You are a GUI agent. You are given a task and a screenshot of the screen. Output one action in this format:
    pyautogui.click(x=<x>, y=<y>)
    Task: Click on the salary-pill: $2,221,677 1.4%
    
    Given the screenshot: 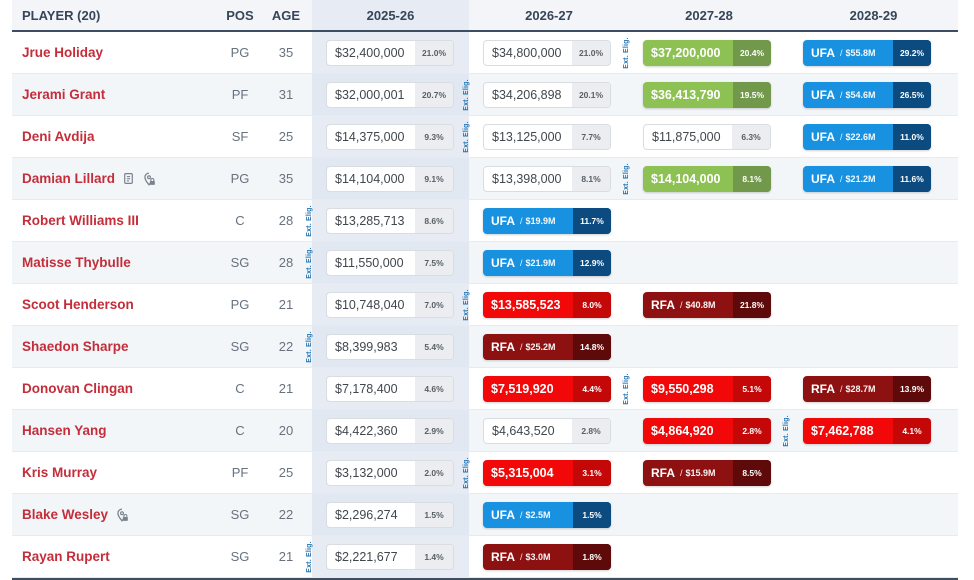 What is the action you would take?
    pyautogui.click(x=390, y=556)
    